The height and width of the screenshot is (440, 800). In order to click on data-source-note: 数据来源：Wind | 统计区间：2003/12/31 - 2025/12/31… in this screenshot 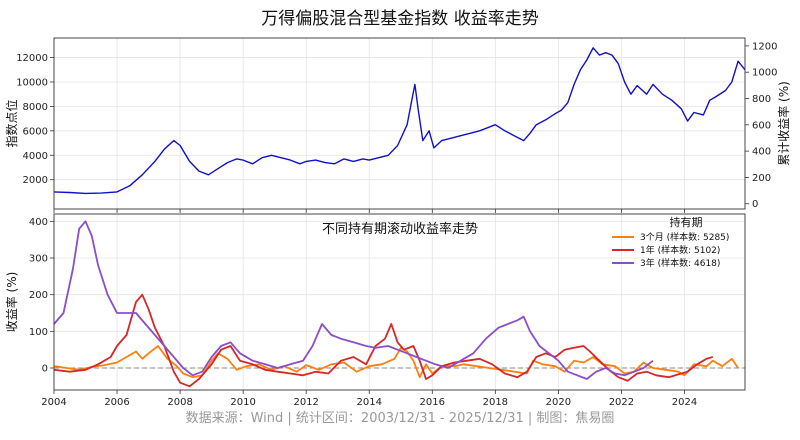, I will do `click(400, 418)`.